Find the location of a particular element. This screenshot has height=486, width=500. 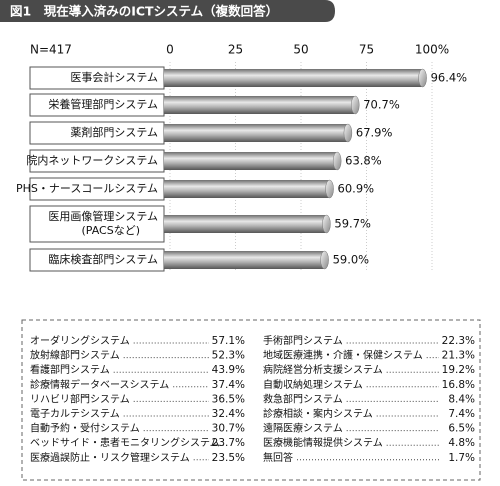

value-label: 59.0% is located at coordinates (351, 260).